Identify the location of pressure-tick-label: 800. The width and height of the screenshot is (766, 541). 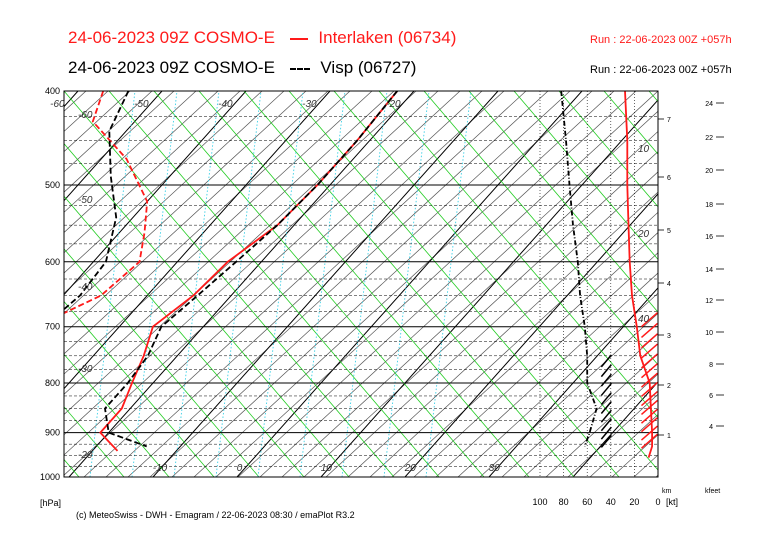
(52, 383).